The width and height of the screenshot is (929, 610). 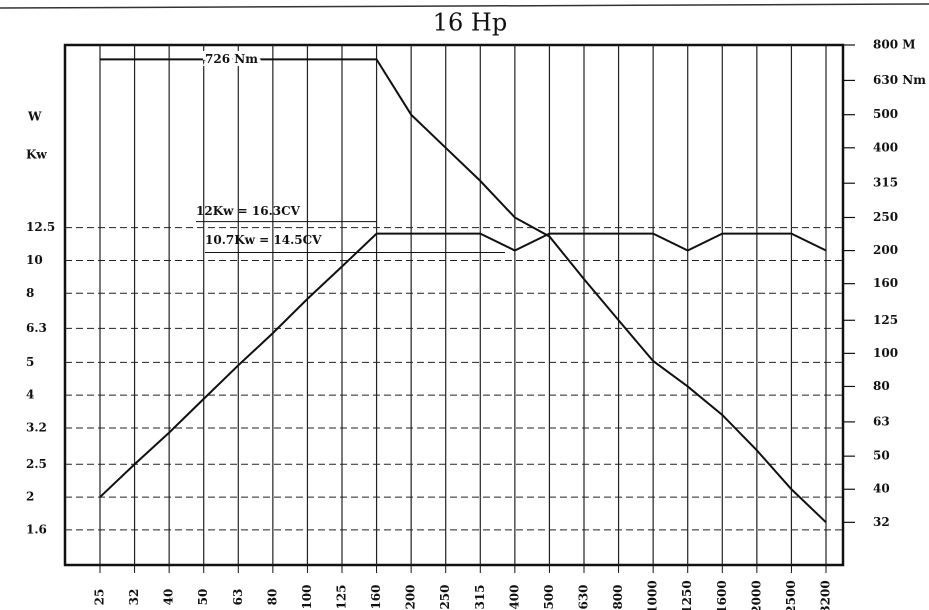 What do you see at coordinates (134, 597) in the screenshot?
I see `x-tick-label: 32` at bounding box center [134, 597].